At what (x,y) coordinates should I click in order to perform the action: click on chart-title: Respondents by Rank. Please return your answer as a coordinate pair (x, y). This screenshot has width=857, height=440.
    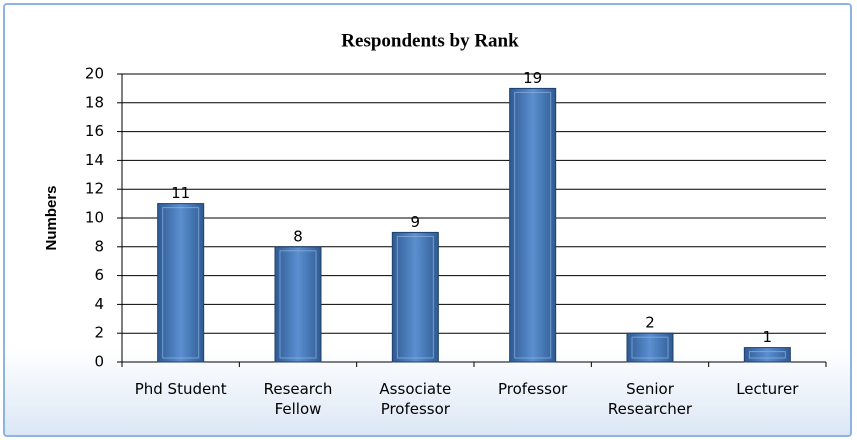
    Looking at the image, I should click on (430, 40).